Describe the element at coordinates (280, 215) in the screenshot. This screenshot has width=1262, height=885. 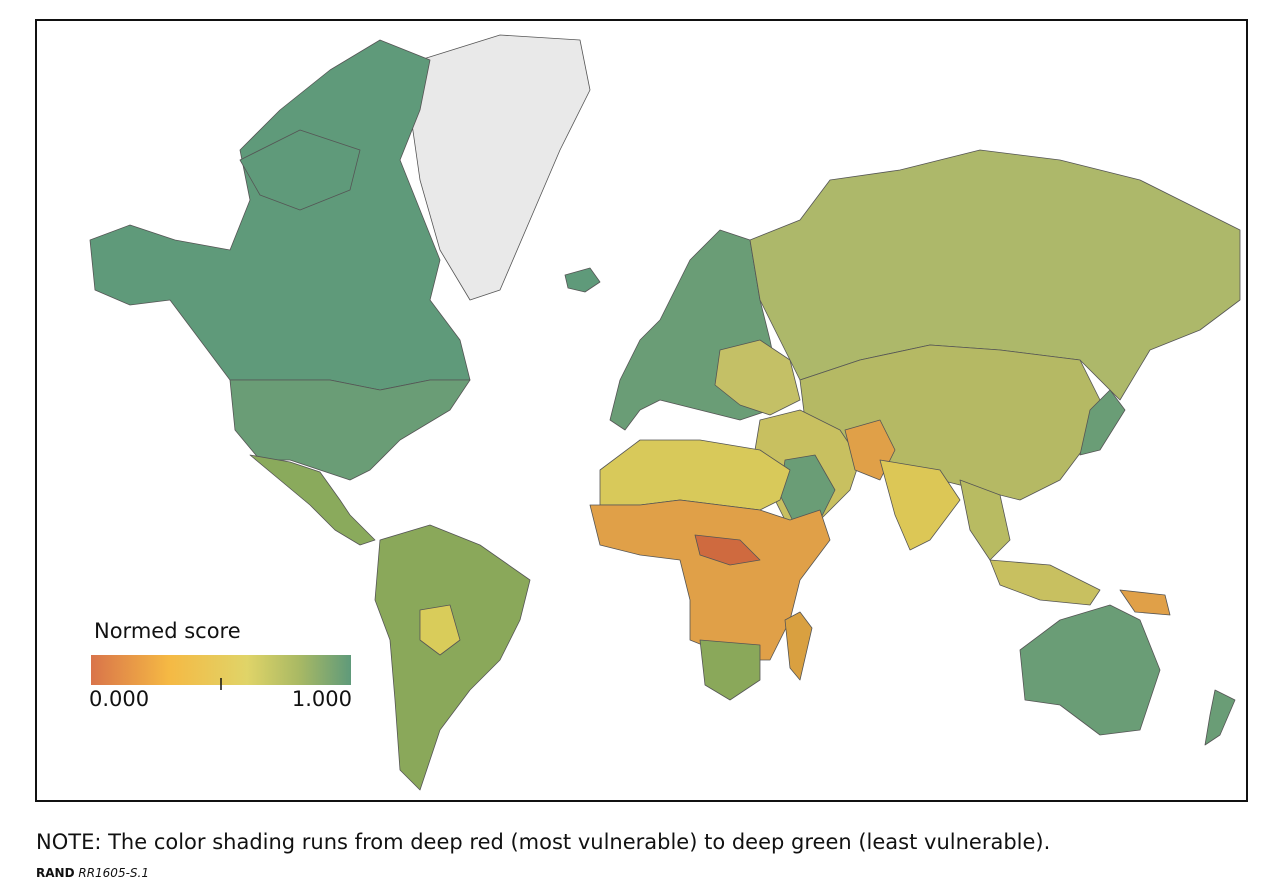
I see `canada-alaska` at that location.